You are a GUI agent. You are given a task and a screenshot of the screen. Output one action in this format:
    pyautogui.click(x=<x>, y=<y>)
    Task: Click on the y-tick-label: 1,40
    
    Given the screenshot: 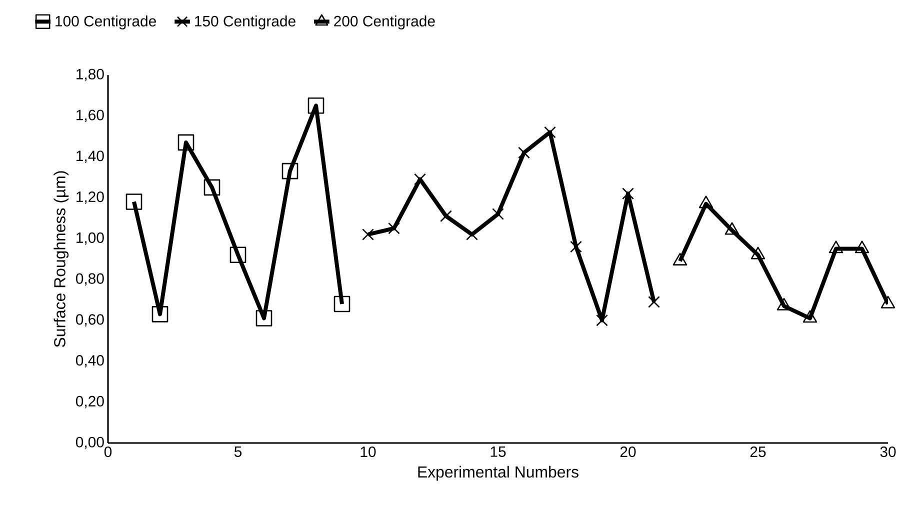 What is the action you would take?
    pyautogui.click(x=90, y=156)
    